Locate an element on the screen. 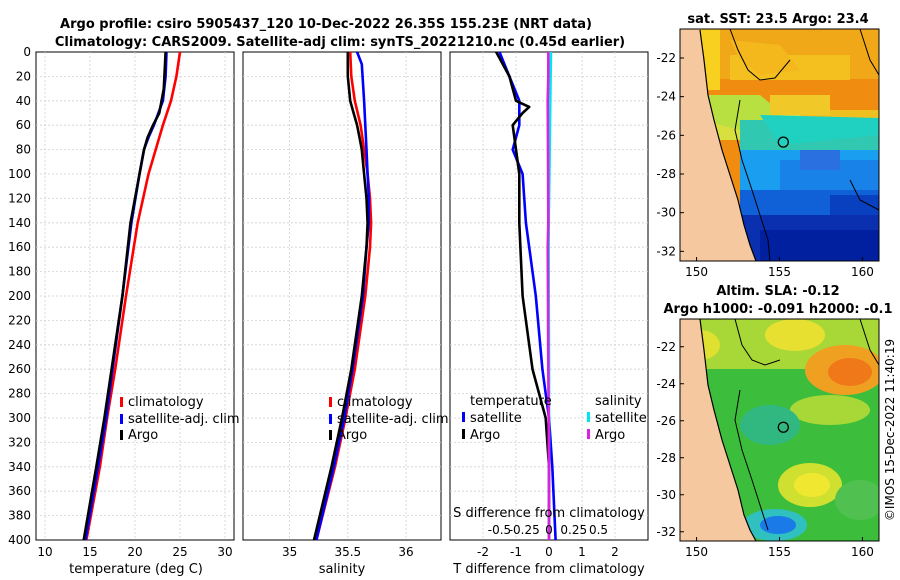 The height and width of the screenshot is (580, 900). sla-map-image is located at coordinates (779, 430).